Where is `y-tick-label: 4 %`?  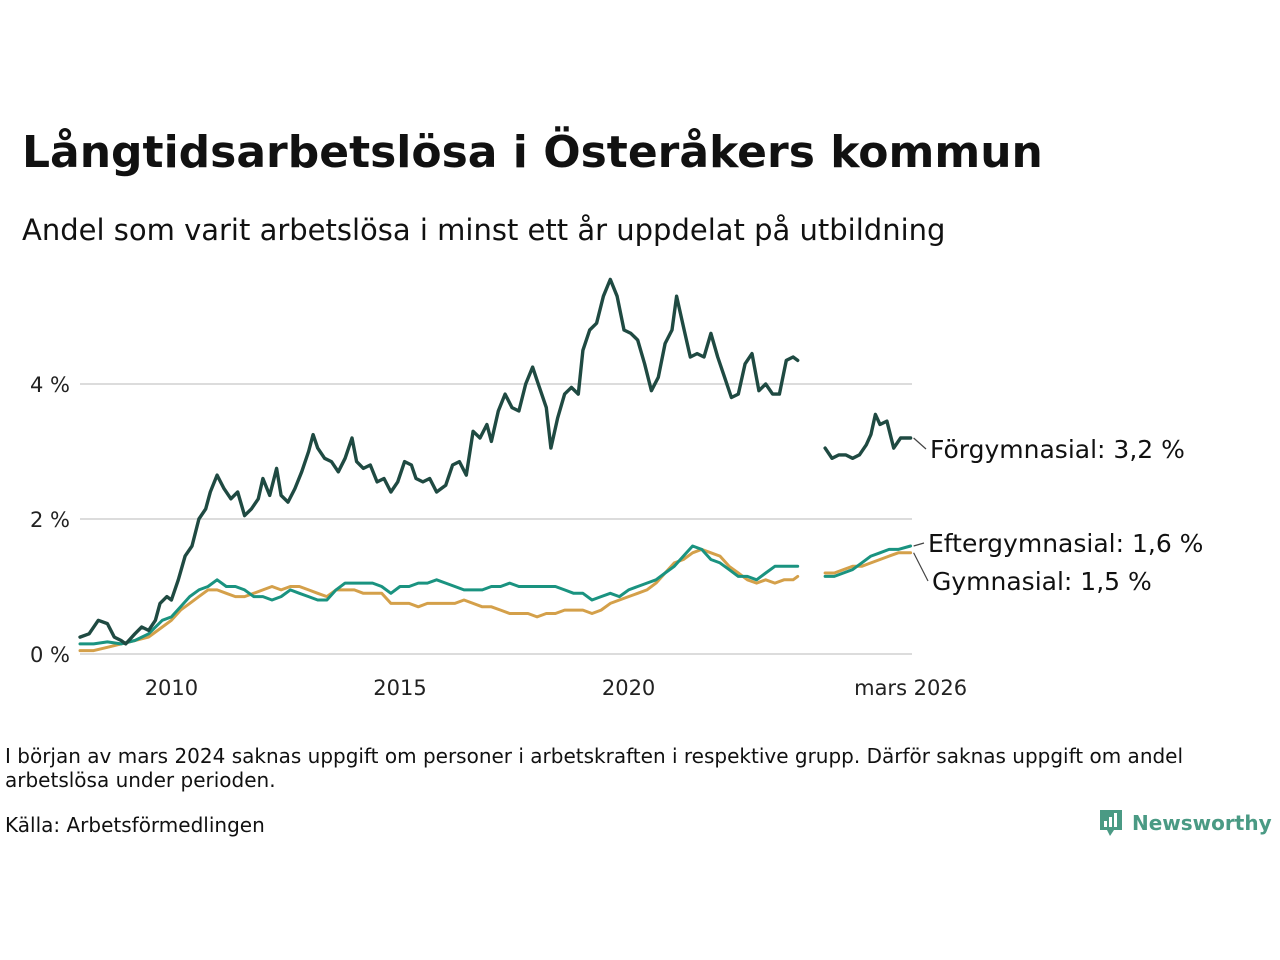
y-tick-label: 4 % is located at coordinates (50, 385).